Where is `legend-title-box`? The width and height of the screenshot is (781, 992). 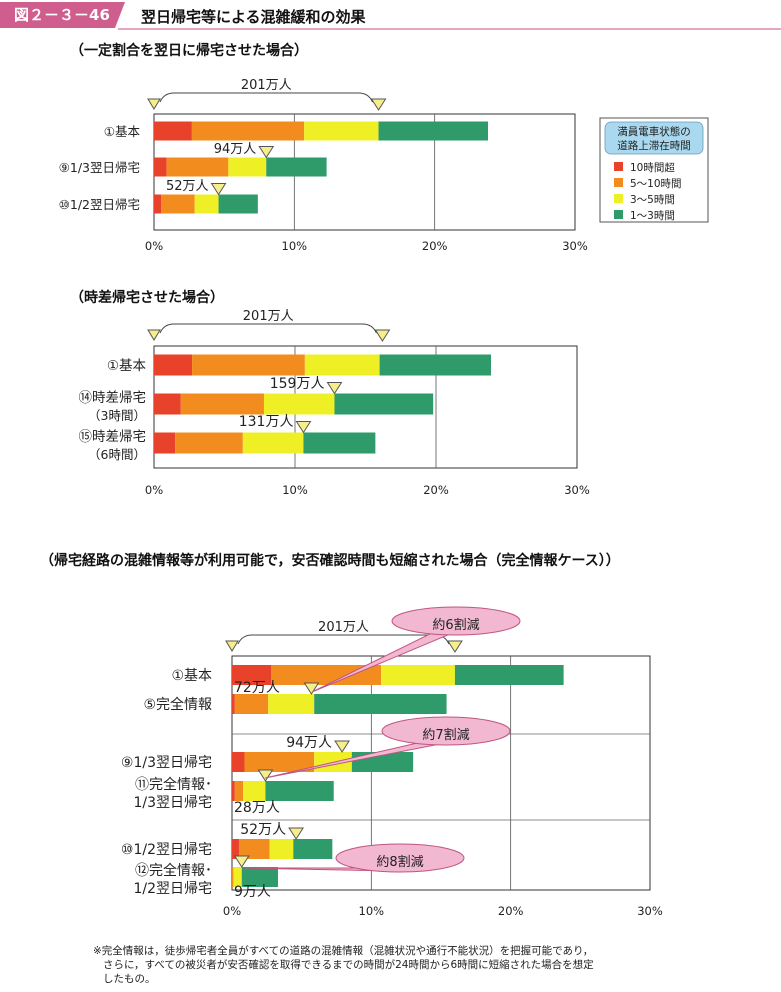 legend-title-box is located at coordinates (654, 138).